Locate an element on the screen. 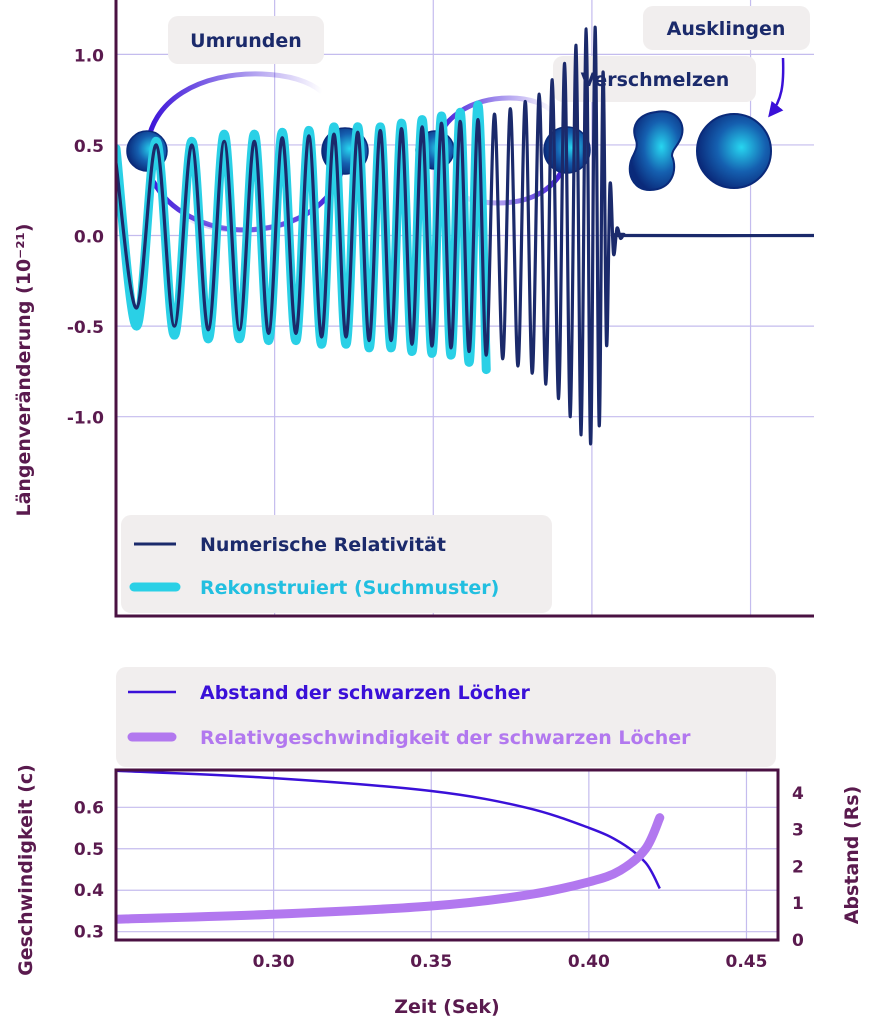 This screenshot has width=869, height=1024. orbit-trail-upper is located at coordinates (234, 111).